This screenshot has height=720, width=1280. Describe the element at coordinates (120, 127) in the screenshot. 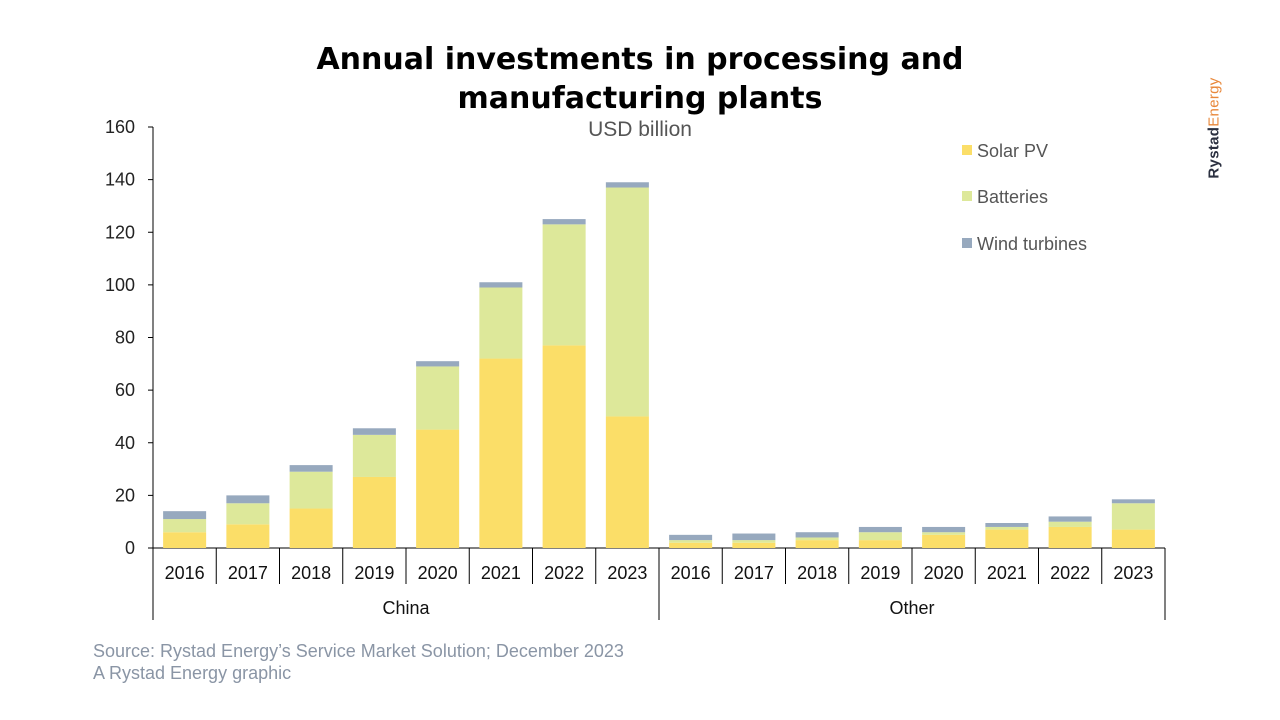

I see `y-tick-label: 160` at that location.